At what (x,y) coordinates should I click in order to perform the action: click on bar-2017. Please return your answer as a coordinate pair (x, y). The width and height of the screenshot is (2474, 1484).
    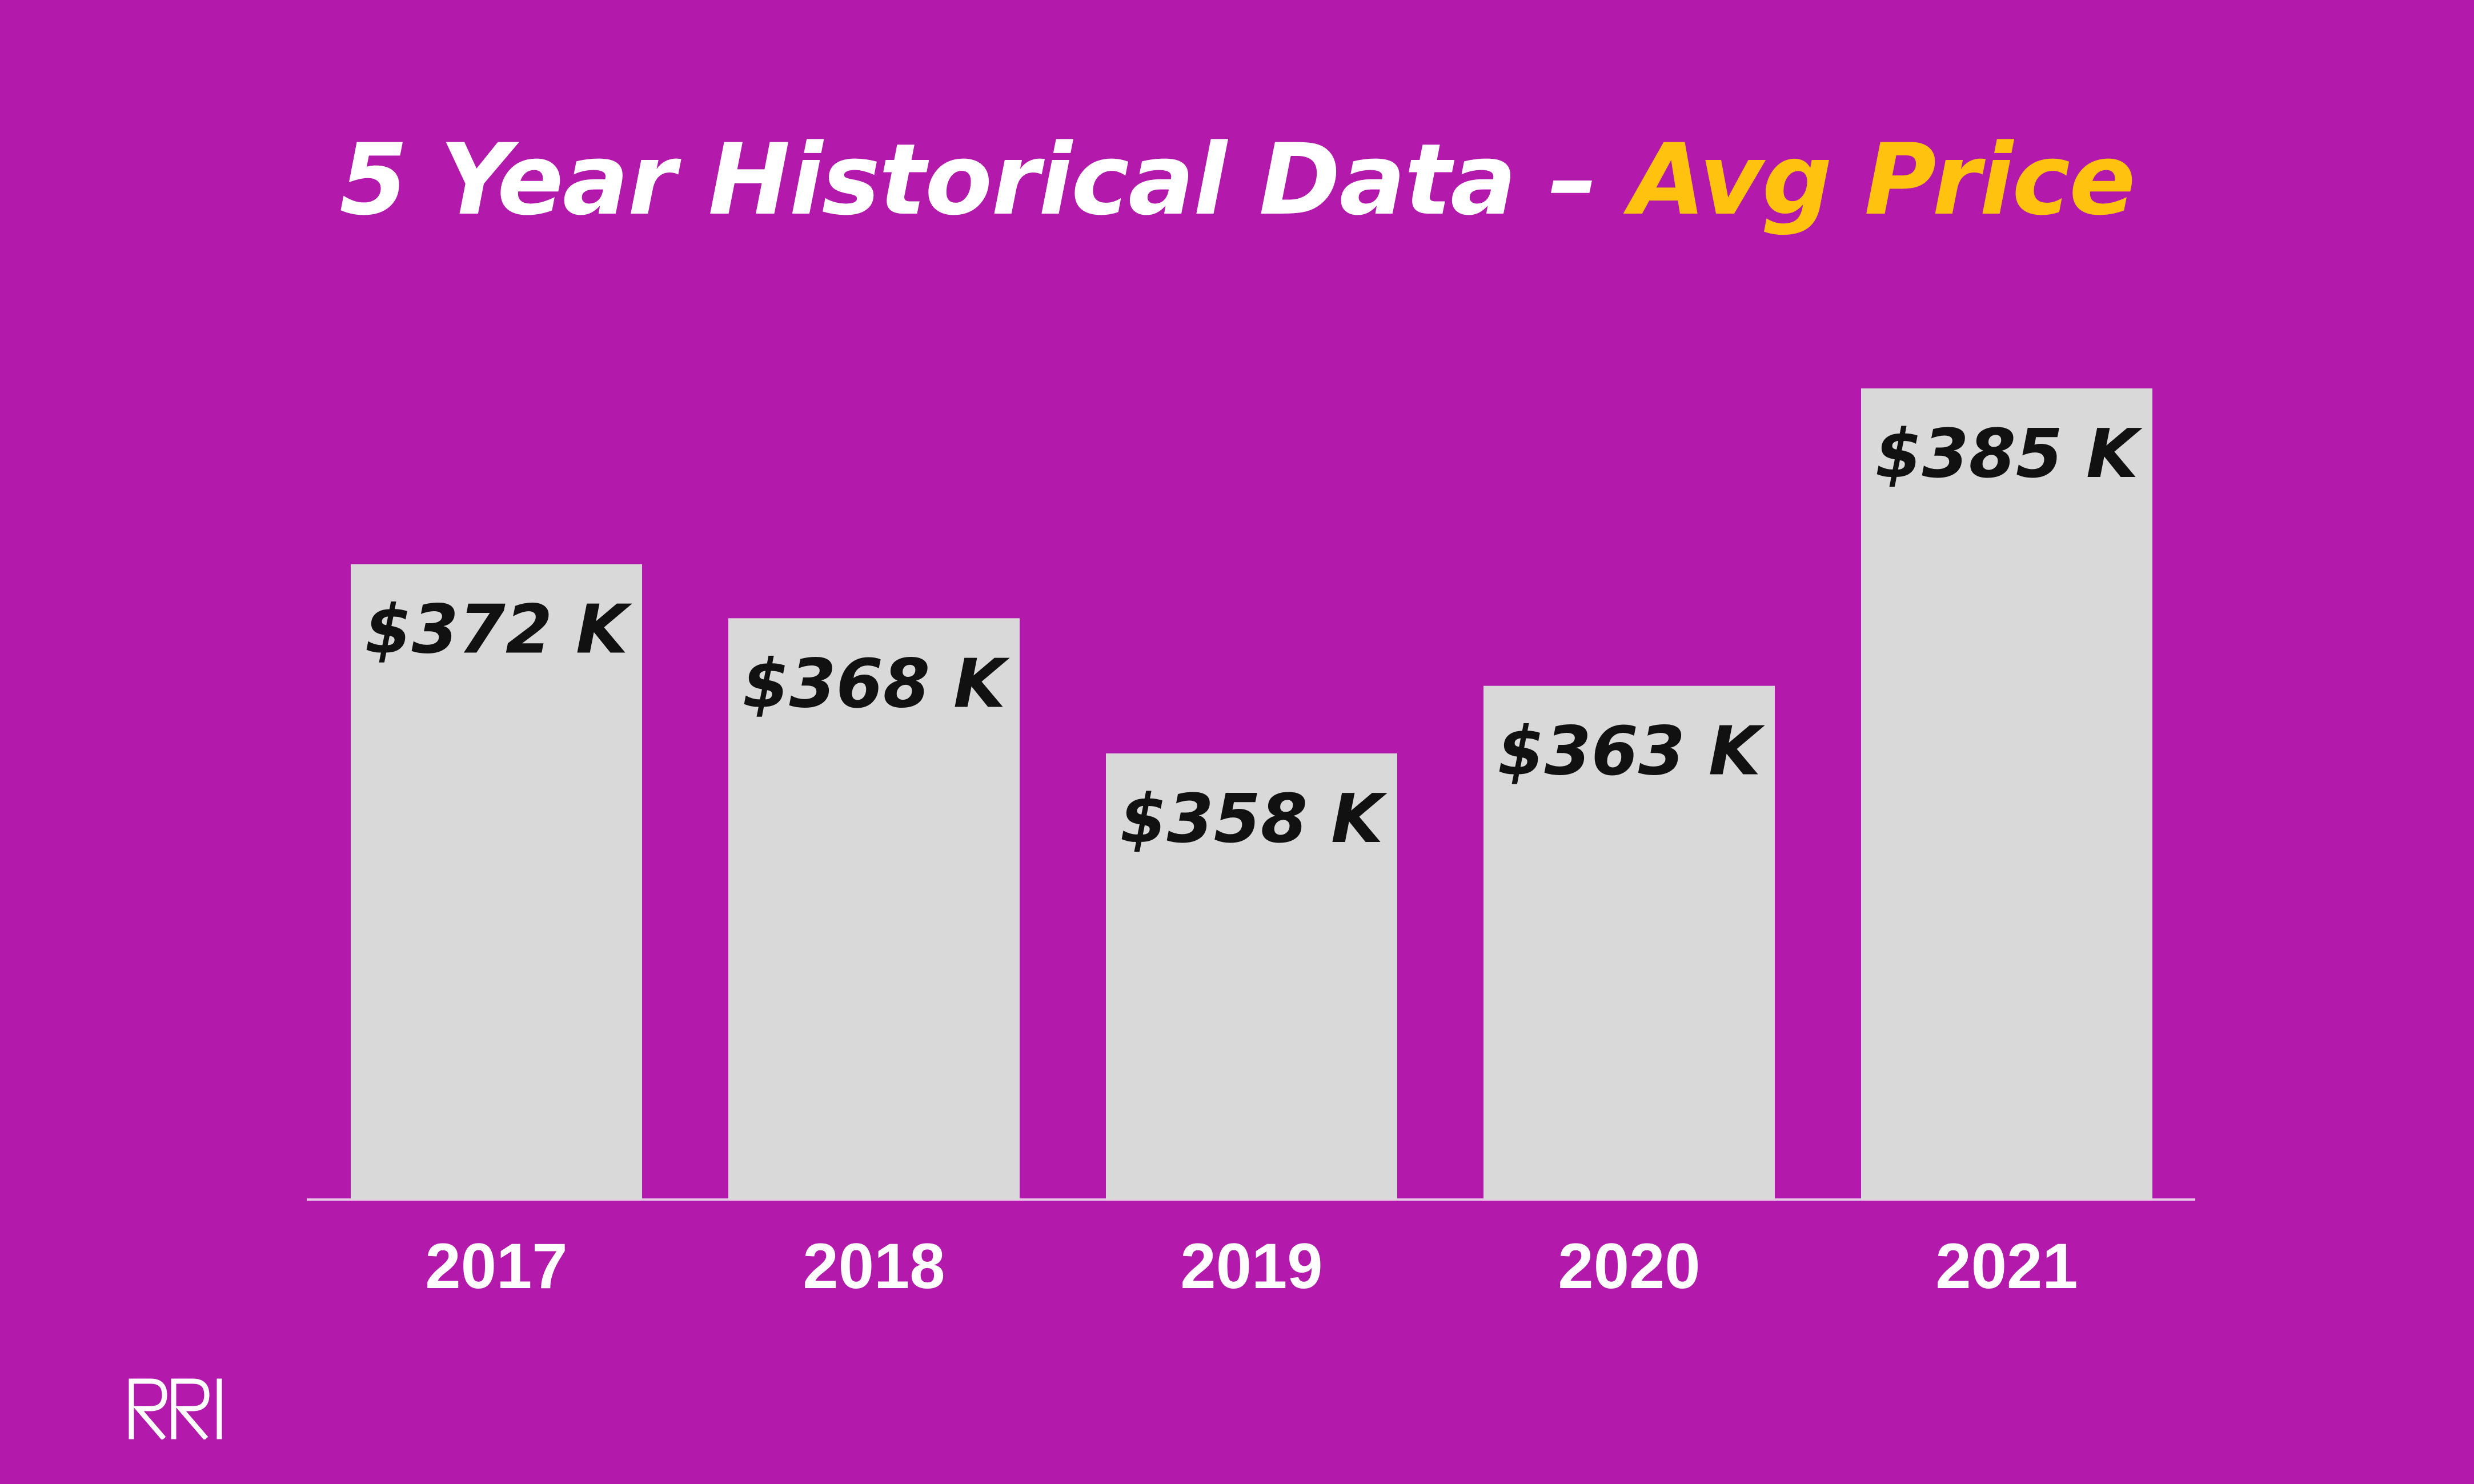
    Looking at the image, I should click on (496, 882).